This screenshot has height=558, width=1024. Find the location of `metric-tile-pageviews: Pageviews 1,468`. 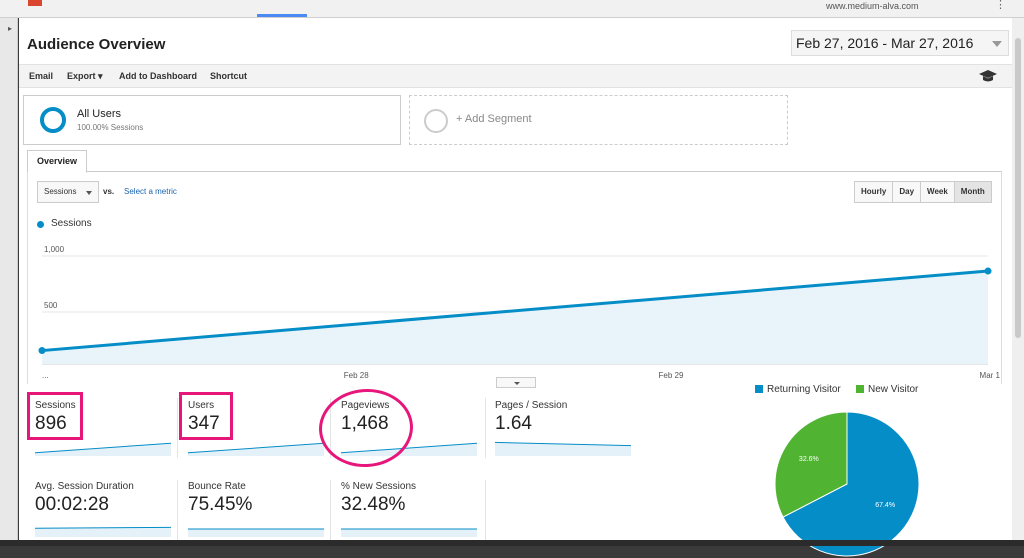

metric-tile-pageviews: Pageviews 1,468 is located at coordinates (410, 435).